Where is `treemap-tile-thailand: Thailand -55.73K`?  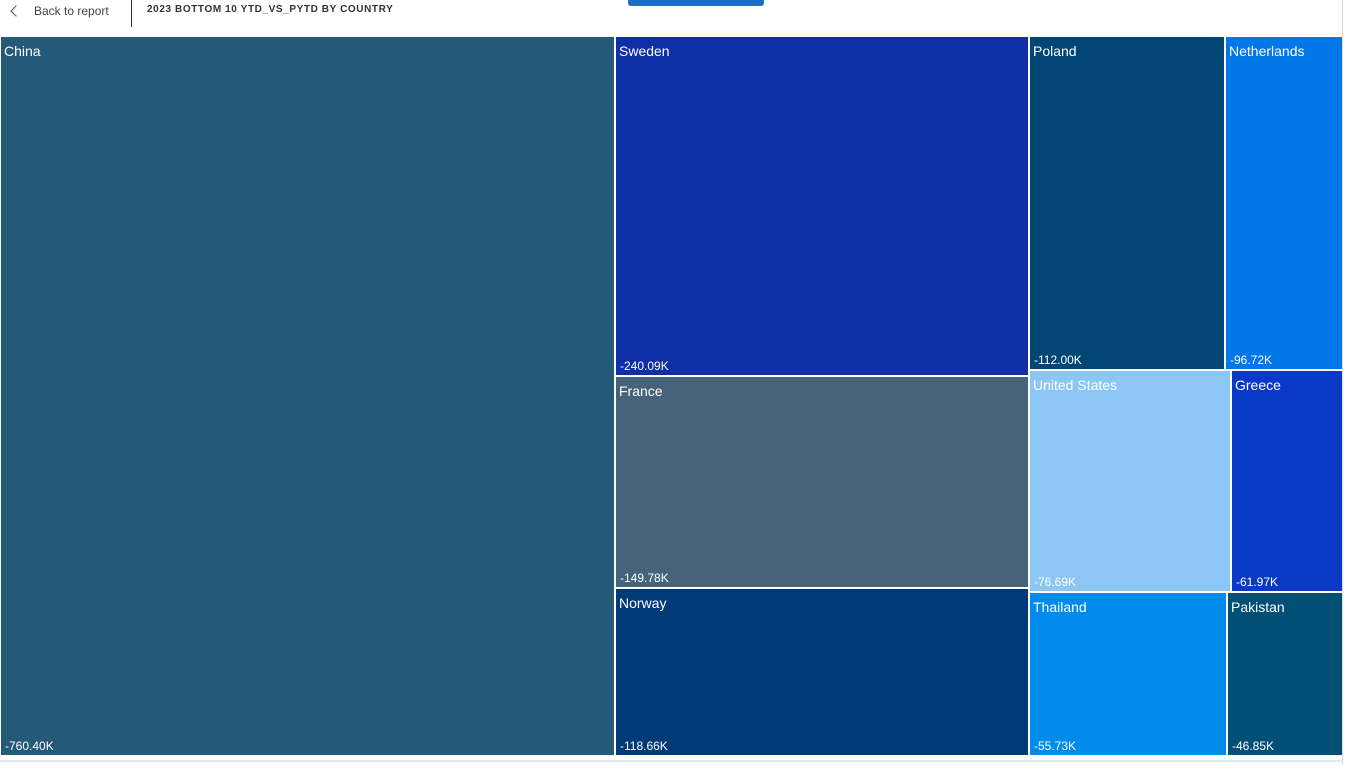
treemap-tile-thailand: Thailand -55.73K is located at coordinates (1128, 674).